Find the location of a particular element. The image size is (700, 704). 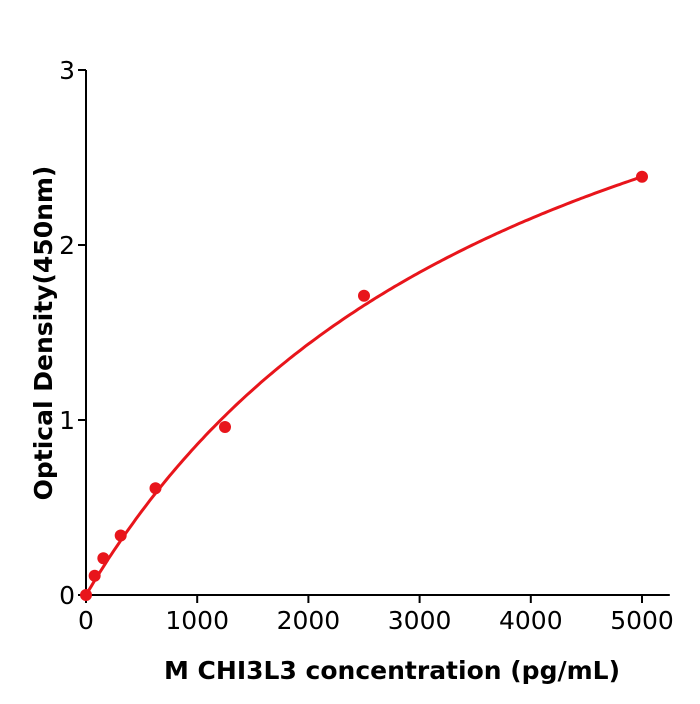

x-tick-label: 5000 is located at coordinates (642, 620).